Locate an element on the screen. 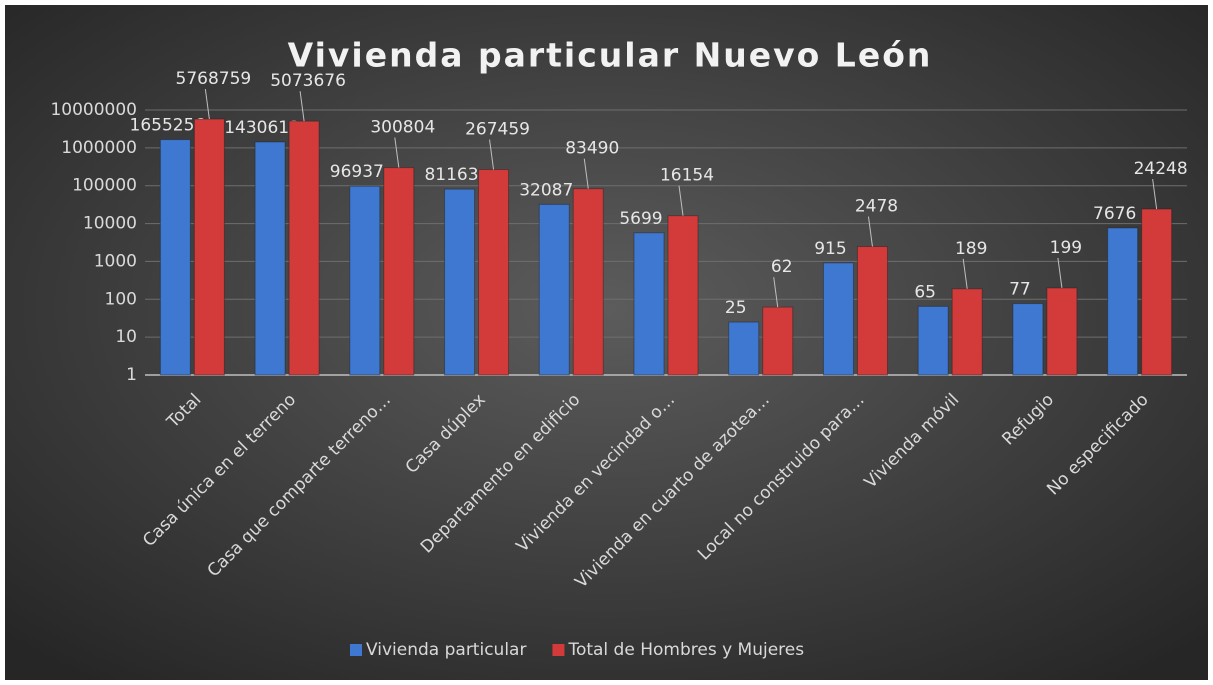 The width and height of the screenshot is (1213, 685). data-label: 199 is located at coordinates (1066, 248).